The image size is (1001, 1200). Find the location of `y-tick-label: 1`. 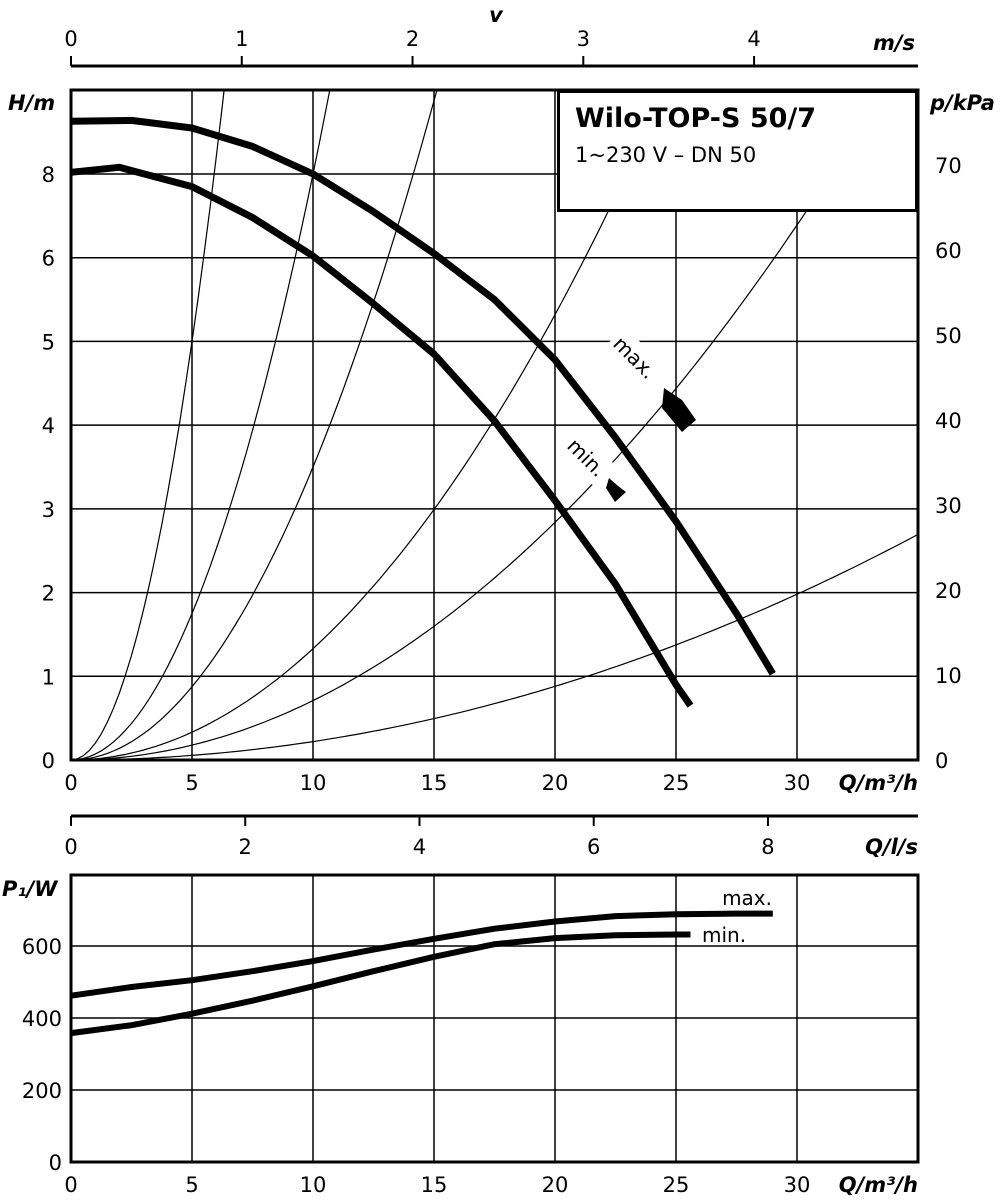

y-tick-label: 1 is located at coordinates (48, 677).